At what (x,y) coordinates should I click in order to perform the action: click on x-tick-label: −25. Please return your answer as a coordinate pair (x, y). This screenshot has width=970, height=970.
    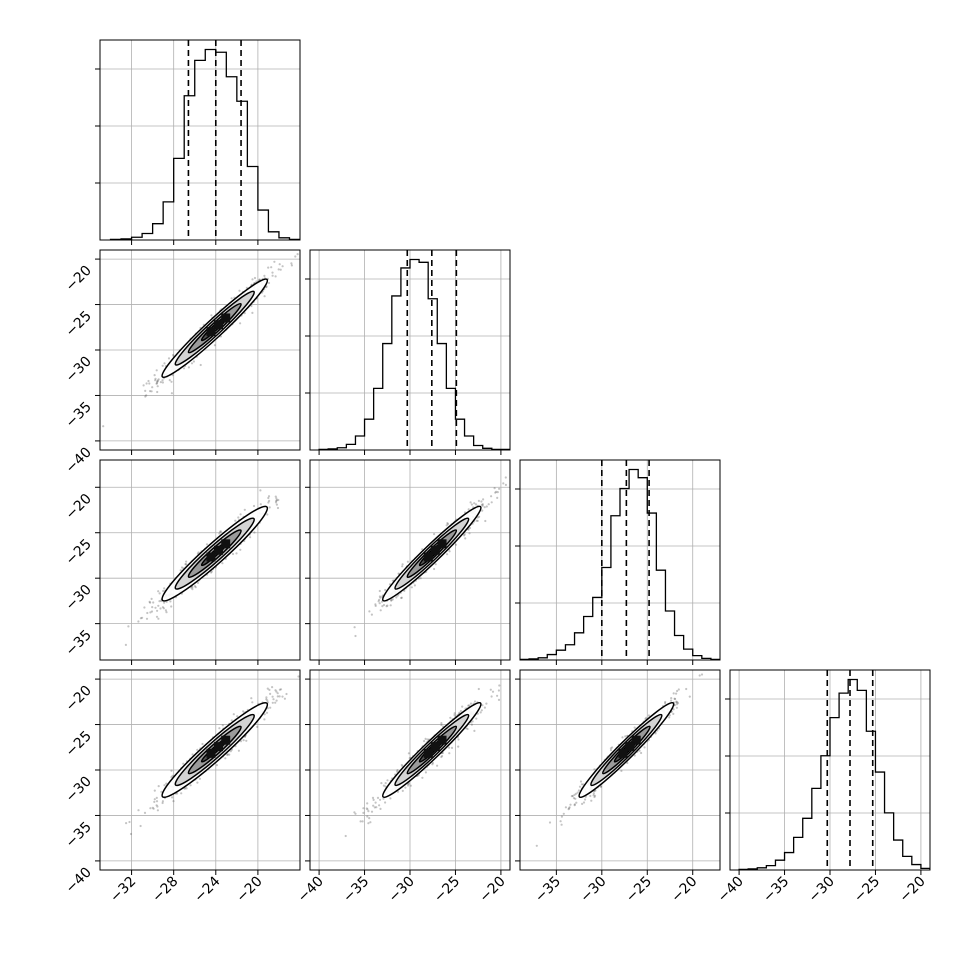
    Looking at the image, I should click on (447, 890).